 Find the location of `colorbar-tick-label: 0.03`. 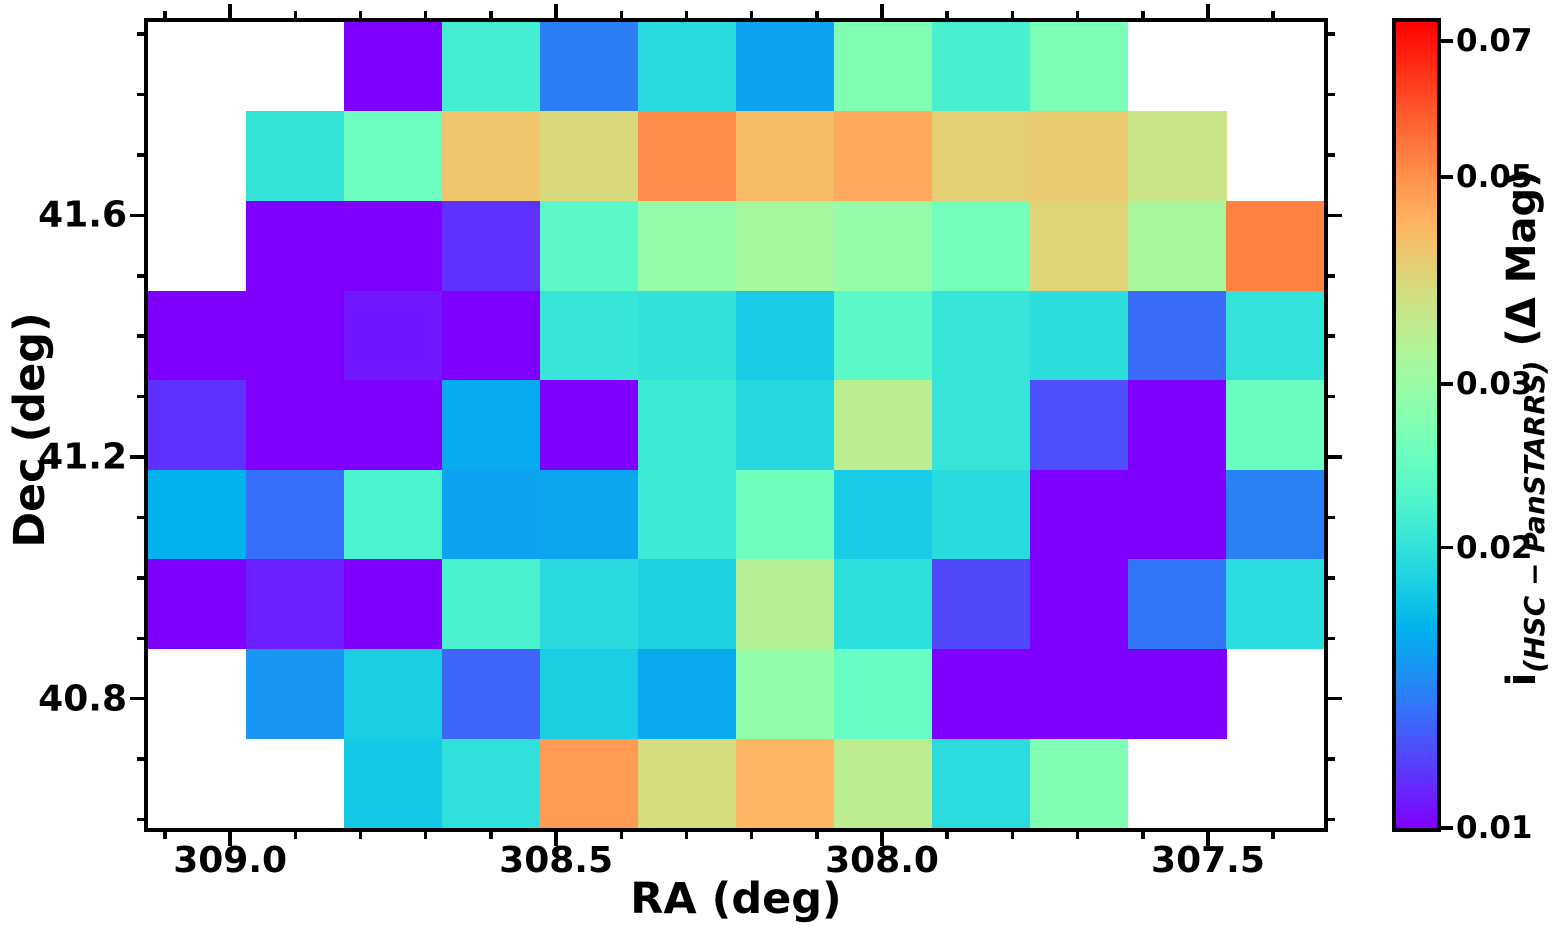

colorbar-tick-label: 0.03 is located at coordinates (1494, 383).